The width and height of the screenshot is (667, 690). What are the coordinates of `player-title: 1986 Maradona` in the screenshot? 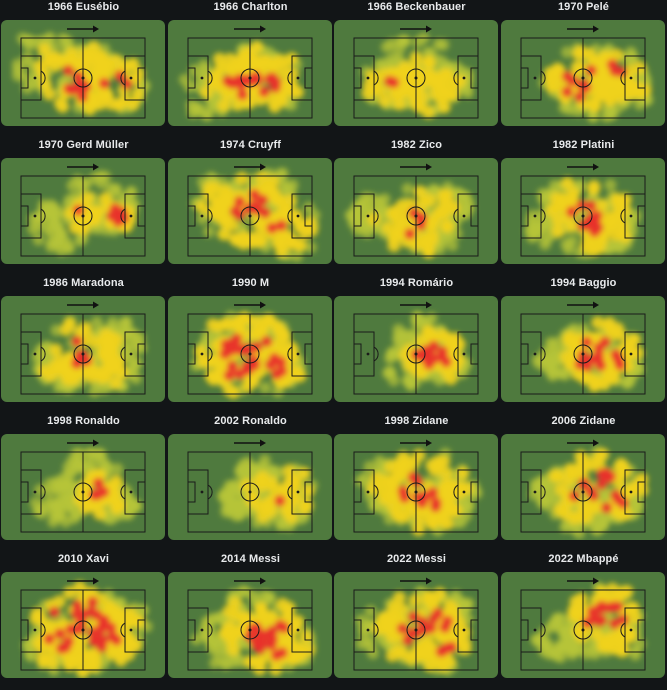 It's located at (83, 283).